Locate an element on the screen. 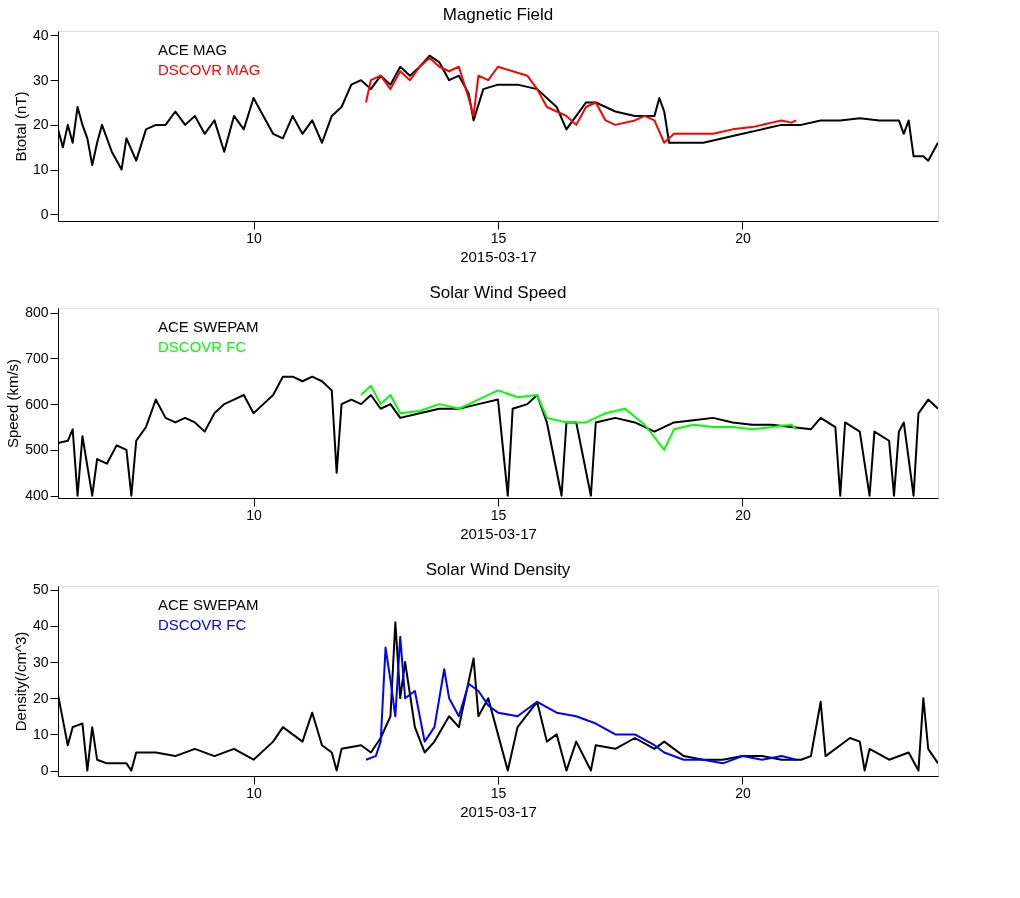 This screenshot has height=898, width=1020. y-tick-label: 500 is located at coordinates (37, 449).